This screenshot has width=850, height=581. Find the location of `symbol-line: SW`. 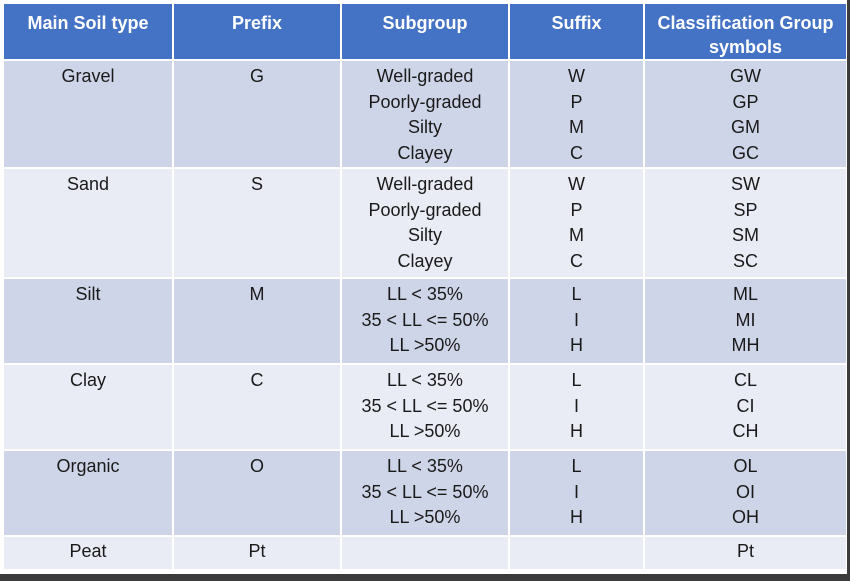

symbol-line: SW is located at coordinates (745, 184).